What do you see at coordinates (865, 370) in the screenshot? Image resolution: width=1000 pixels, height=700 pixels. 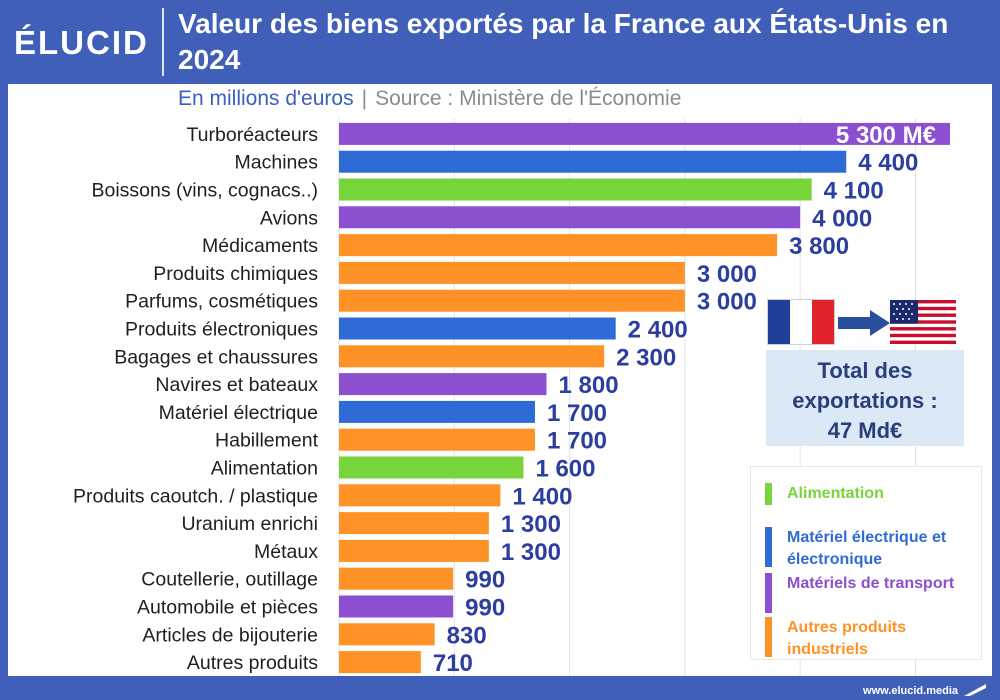 I see `total-label-line1: Total des` at bounding box center [865, 370].